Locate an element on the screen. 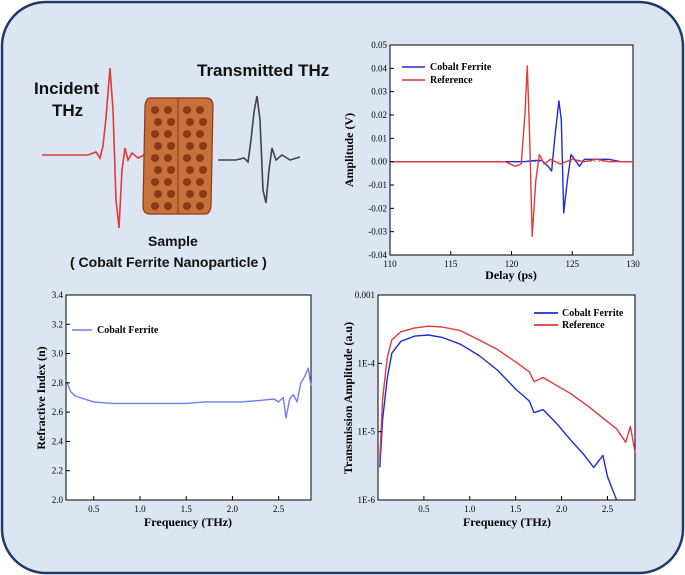 This screenshot has width=685, height=575. y-tick-label: -0.01 is located at coordinates (377, 185).